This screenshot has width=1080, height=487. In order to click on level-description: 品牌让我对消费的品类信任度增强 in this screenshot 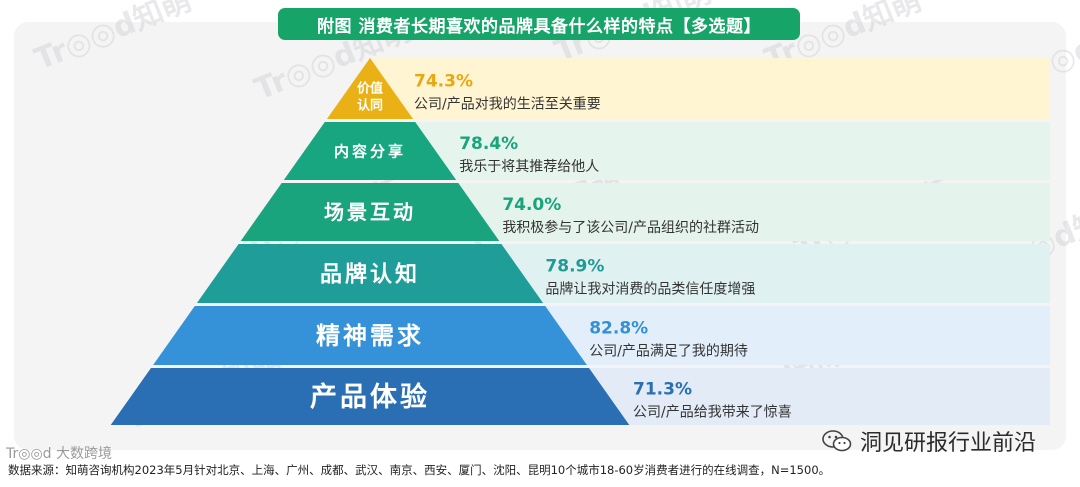, I will do `click(650, 289)`.